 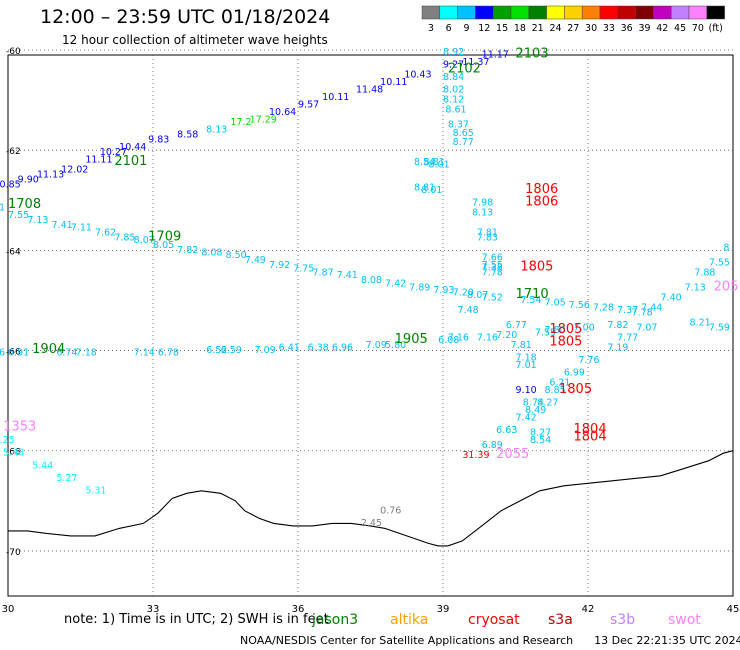 I want to click on legend-tick-label: 42, so click(x=662, y=28).